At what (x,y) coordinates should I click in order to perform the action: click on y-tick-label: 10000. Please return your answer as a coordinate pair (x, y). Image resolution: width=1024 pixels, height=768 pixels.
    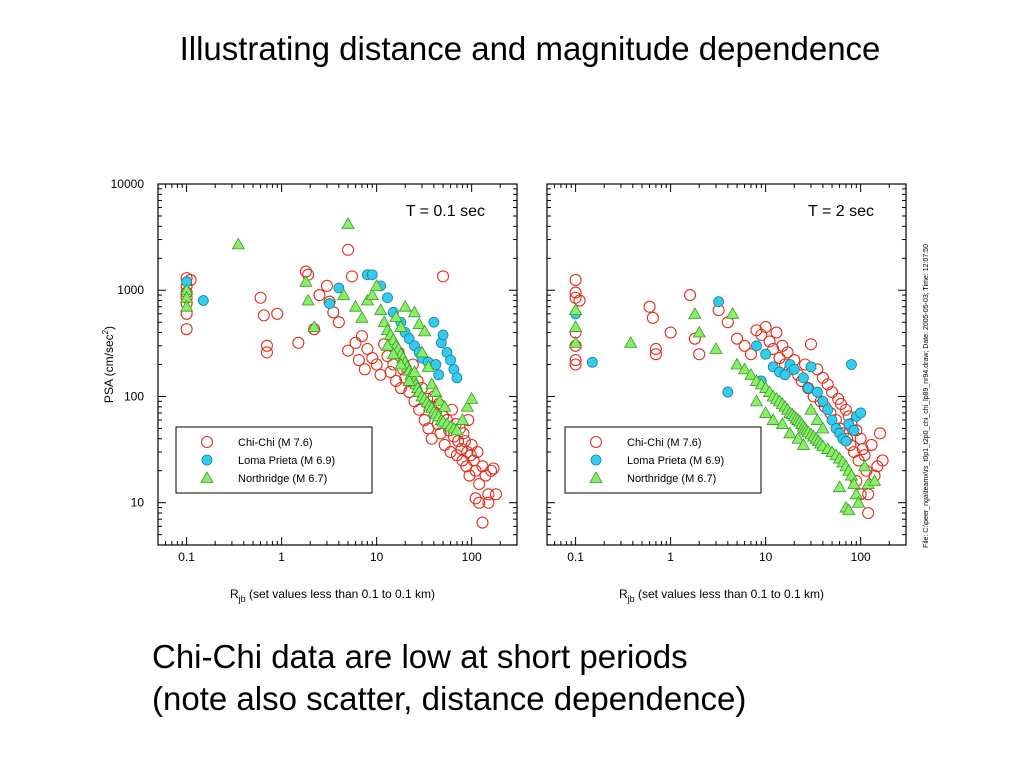
    Looking at the image, I should click on (128, 184).